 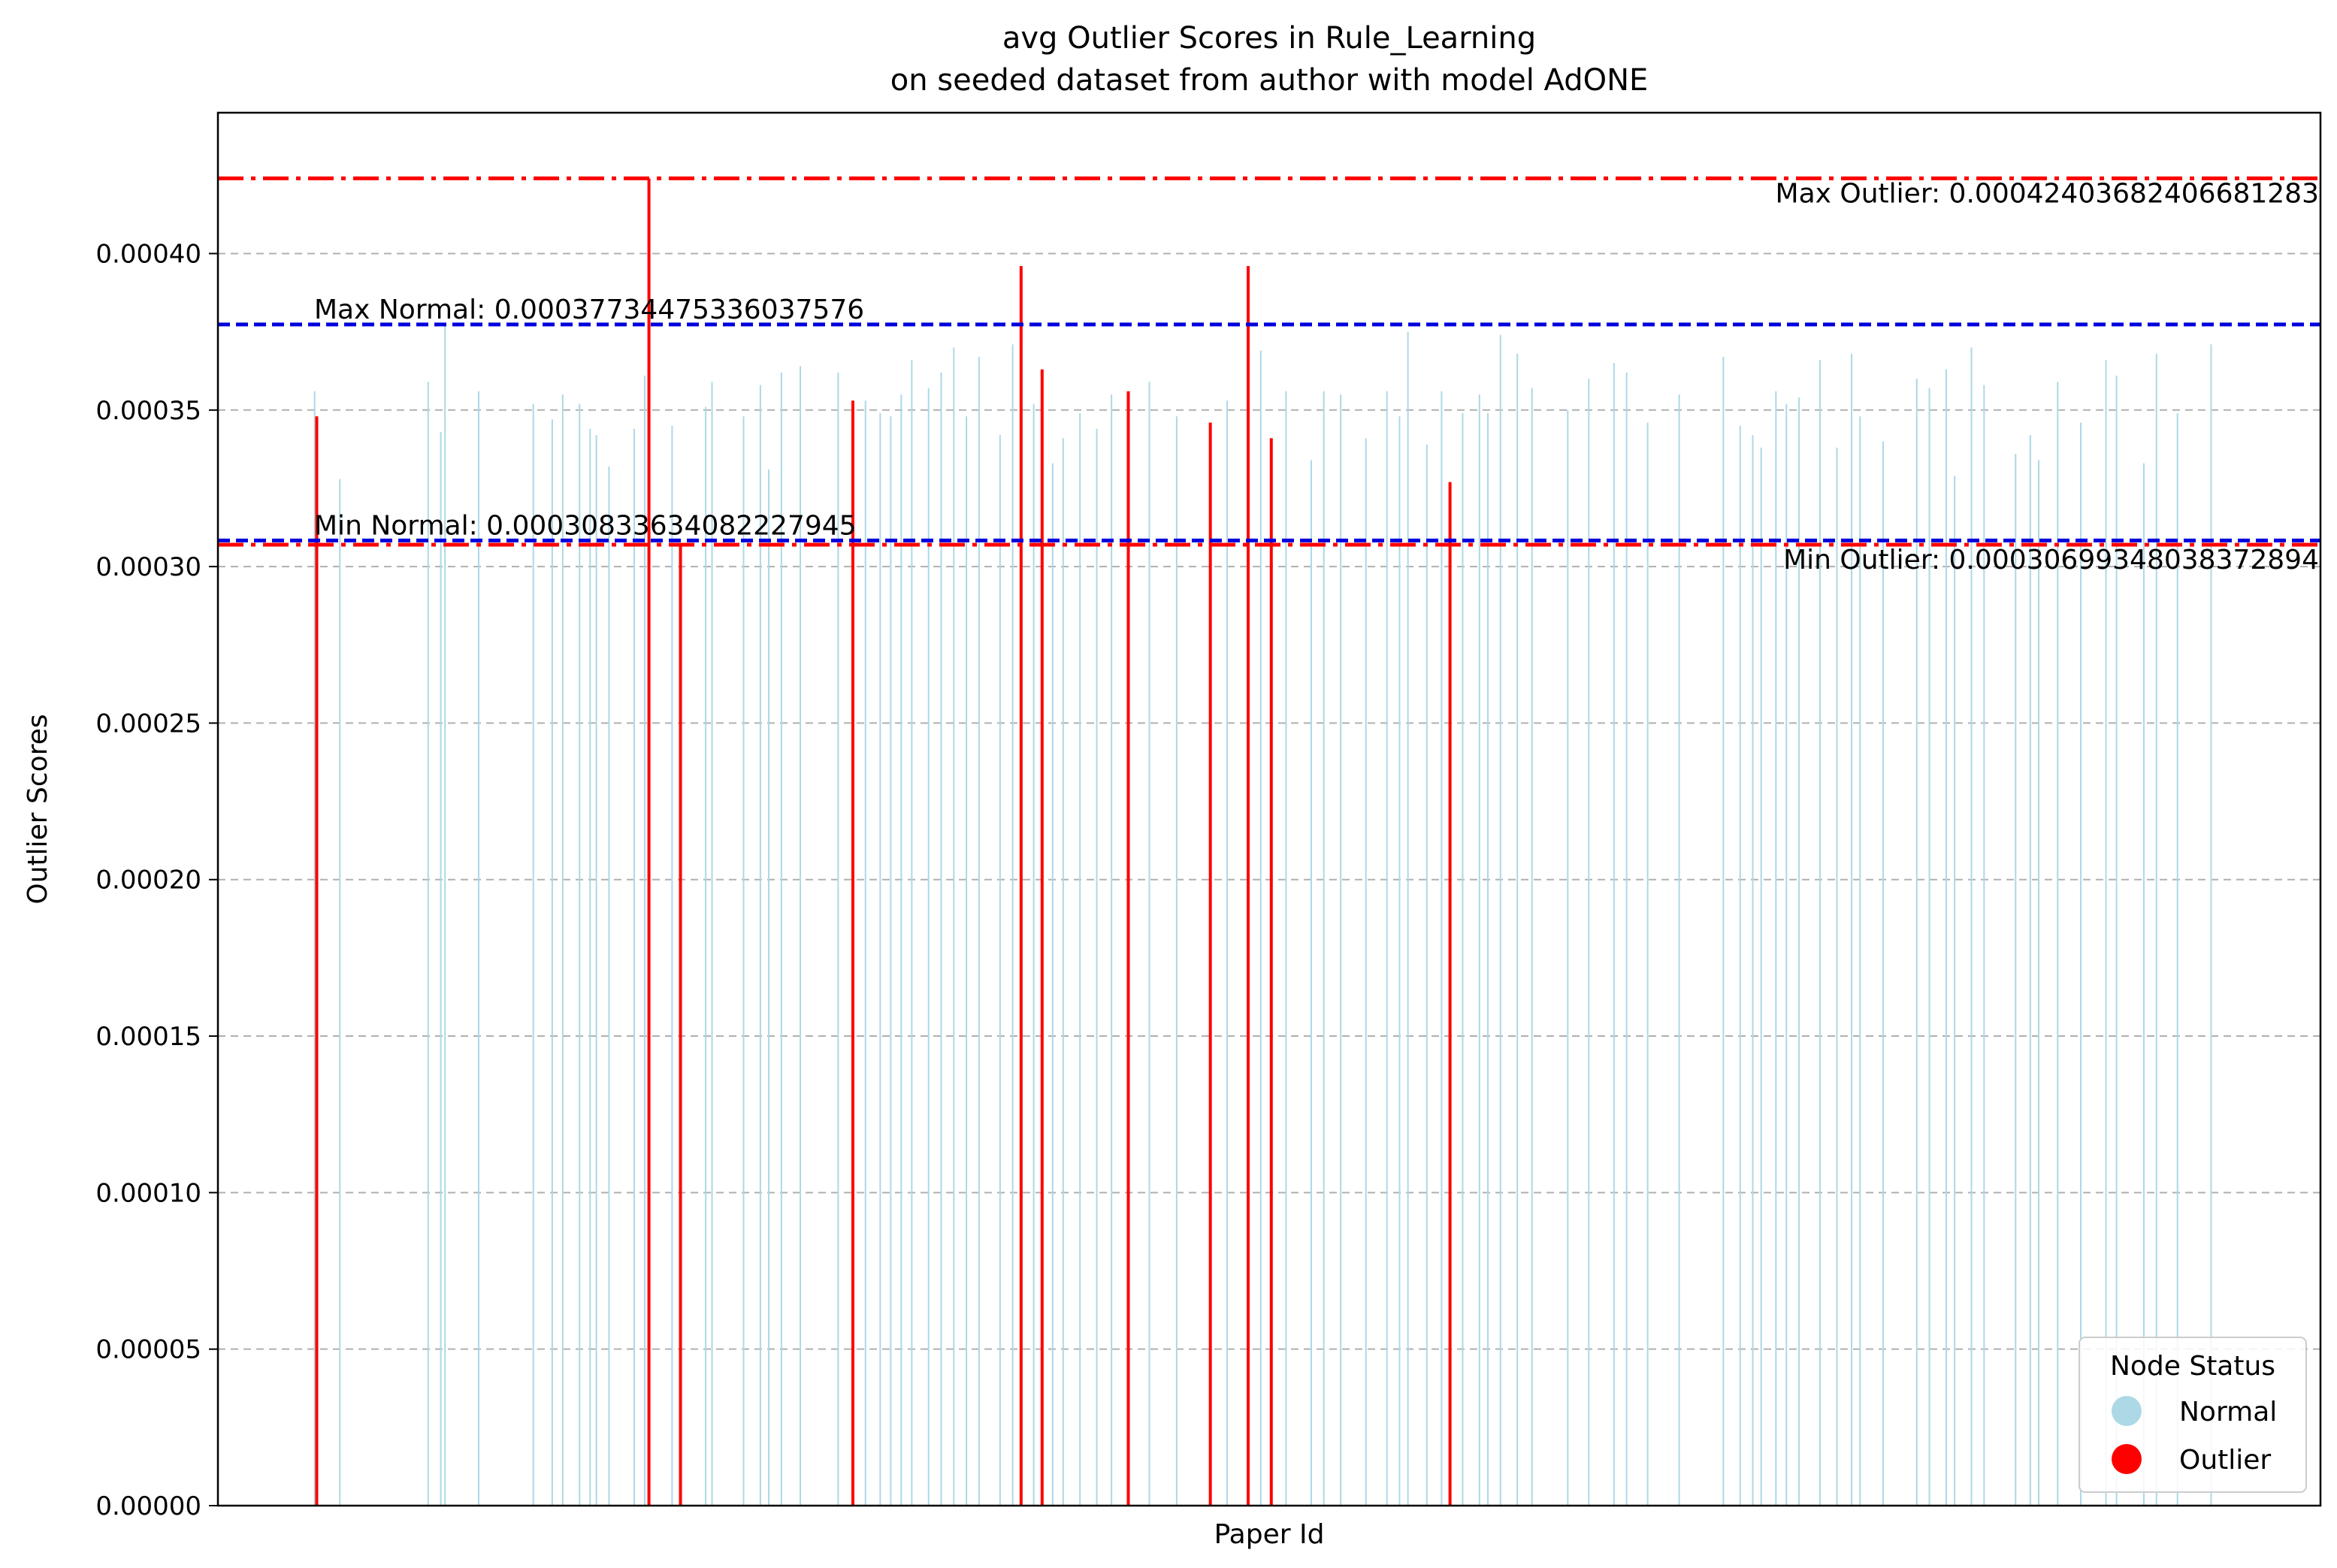 I want to click on y-tick-label: 0.00040, so click(x=148, y=254).